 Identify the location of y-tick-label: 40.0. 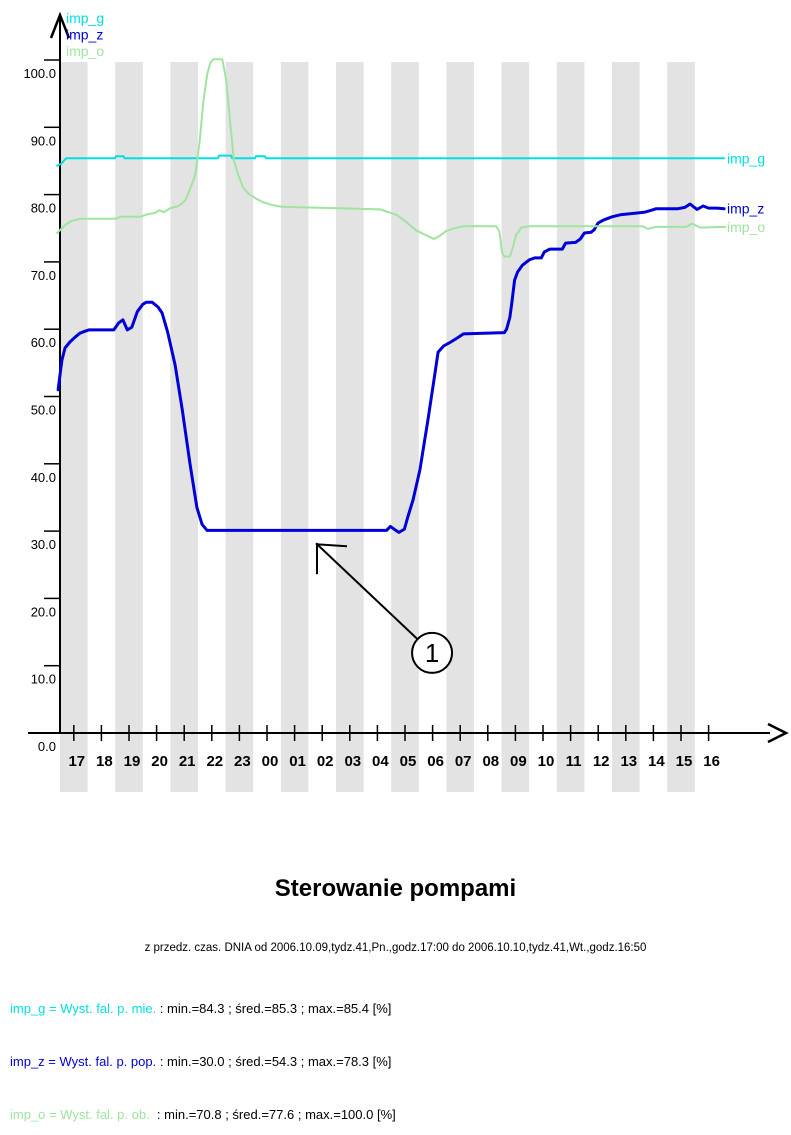
(43, 477).